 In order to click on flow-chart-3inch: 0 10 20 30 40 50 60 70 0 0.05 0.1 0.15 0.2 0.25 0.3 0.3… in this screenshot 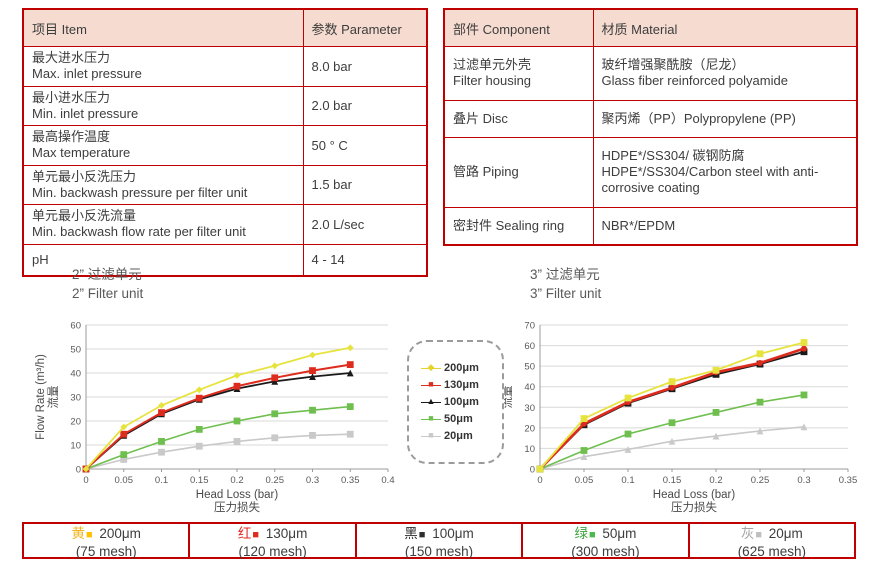, I will do `click(673, 418)`.